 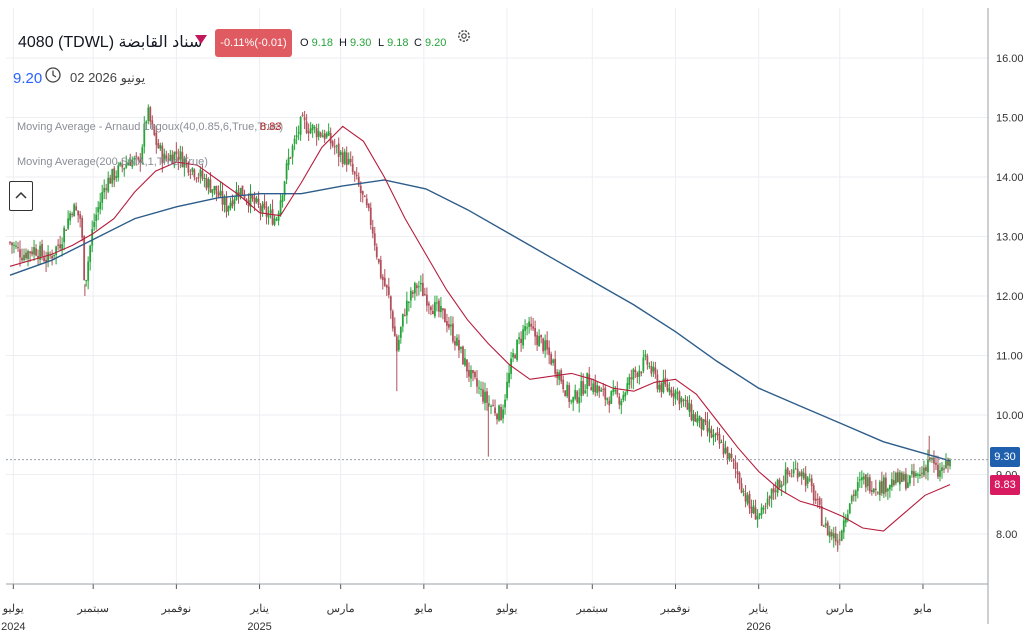 I want to click on y-tick-label: 11.00, so click(x=1009, y=357).